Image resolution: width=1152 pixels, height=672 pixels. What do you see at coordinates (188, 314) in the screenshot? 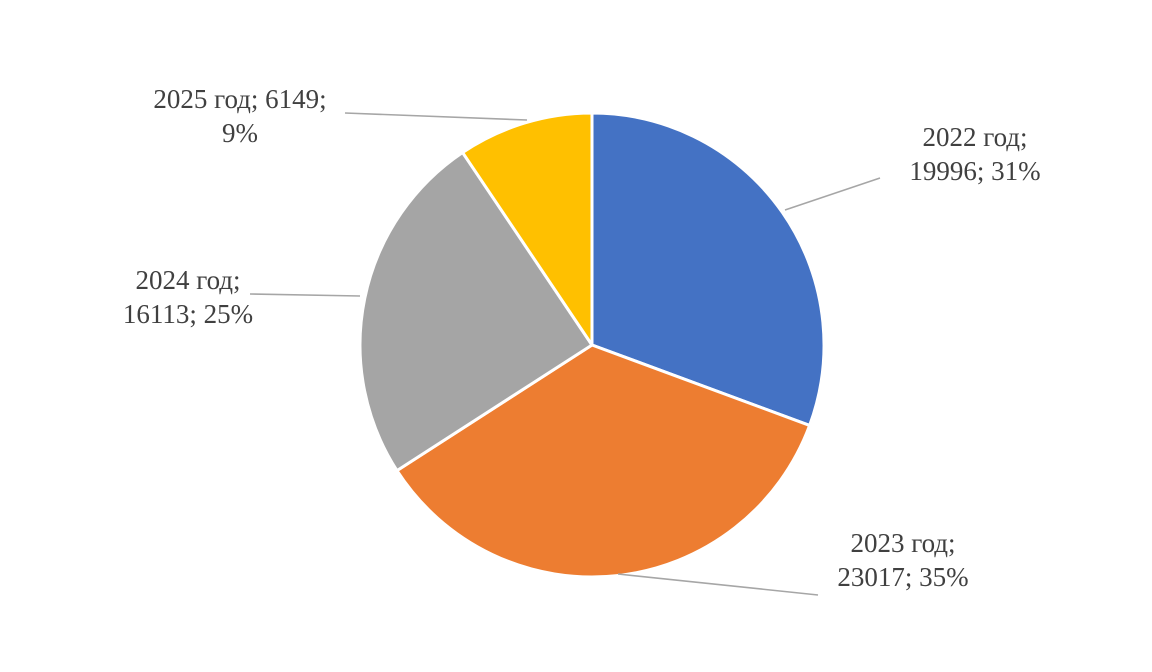
I see `data-label-line: 16113; 25%` at bounding box center [188, 314].